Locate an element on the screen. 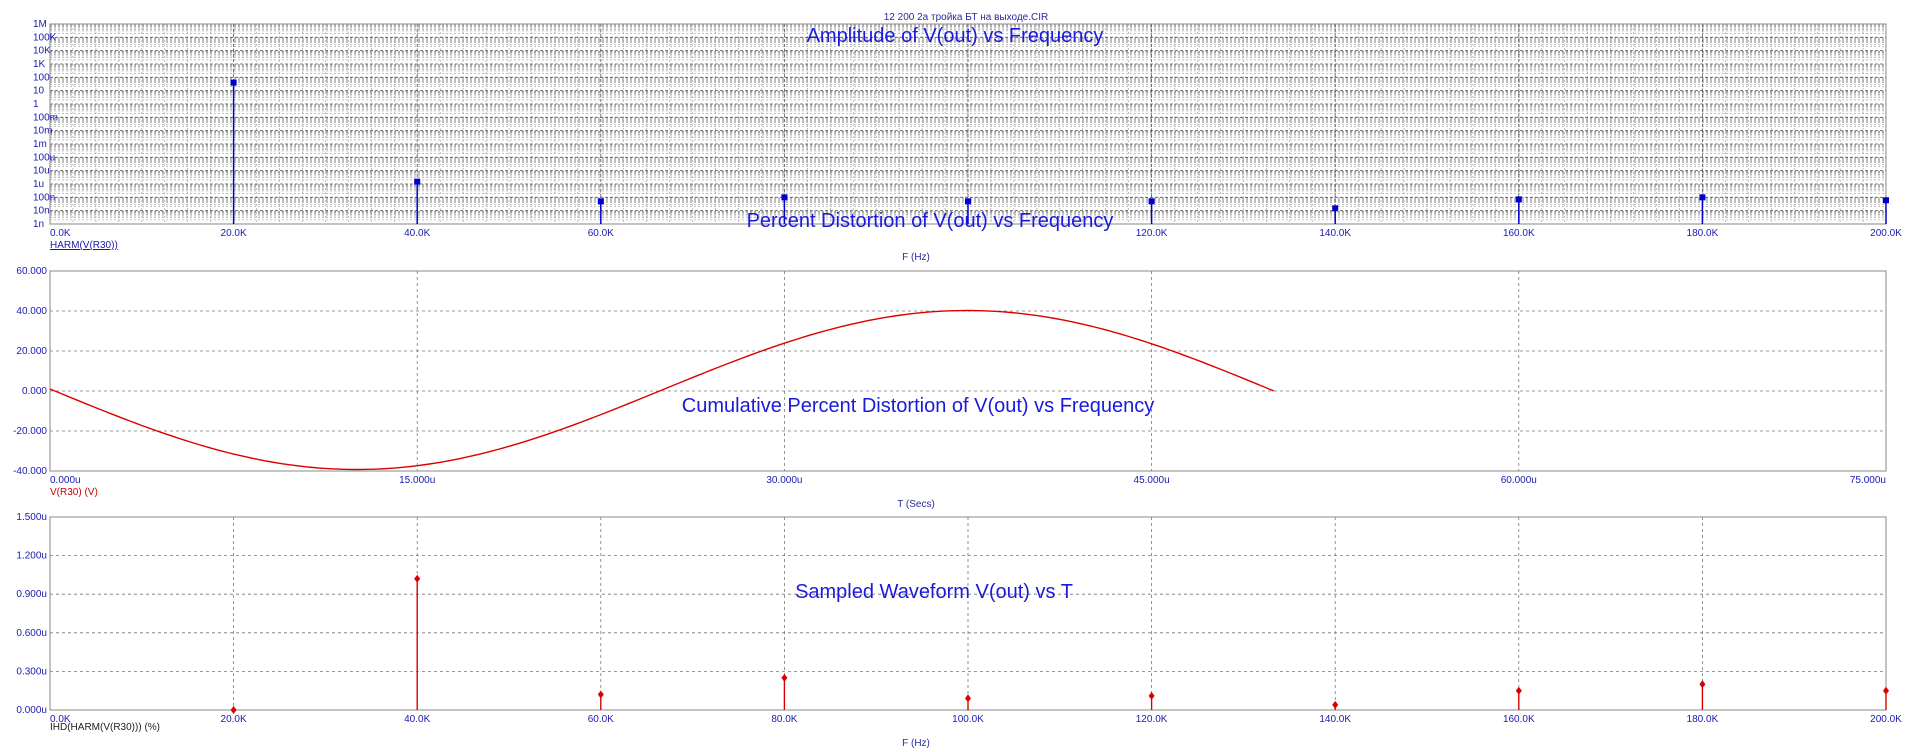 Image resolution: width=1918 pixels, height=752 pixels. y-tick-label: 60.000 is located at coordinates (31, 271).